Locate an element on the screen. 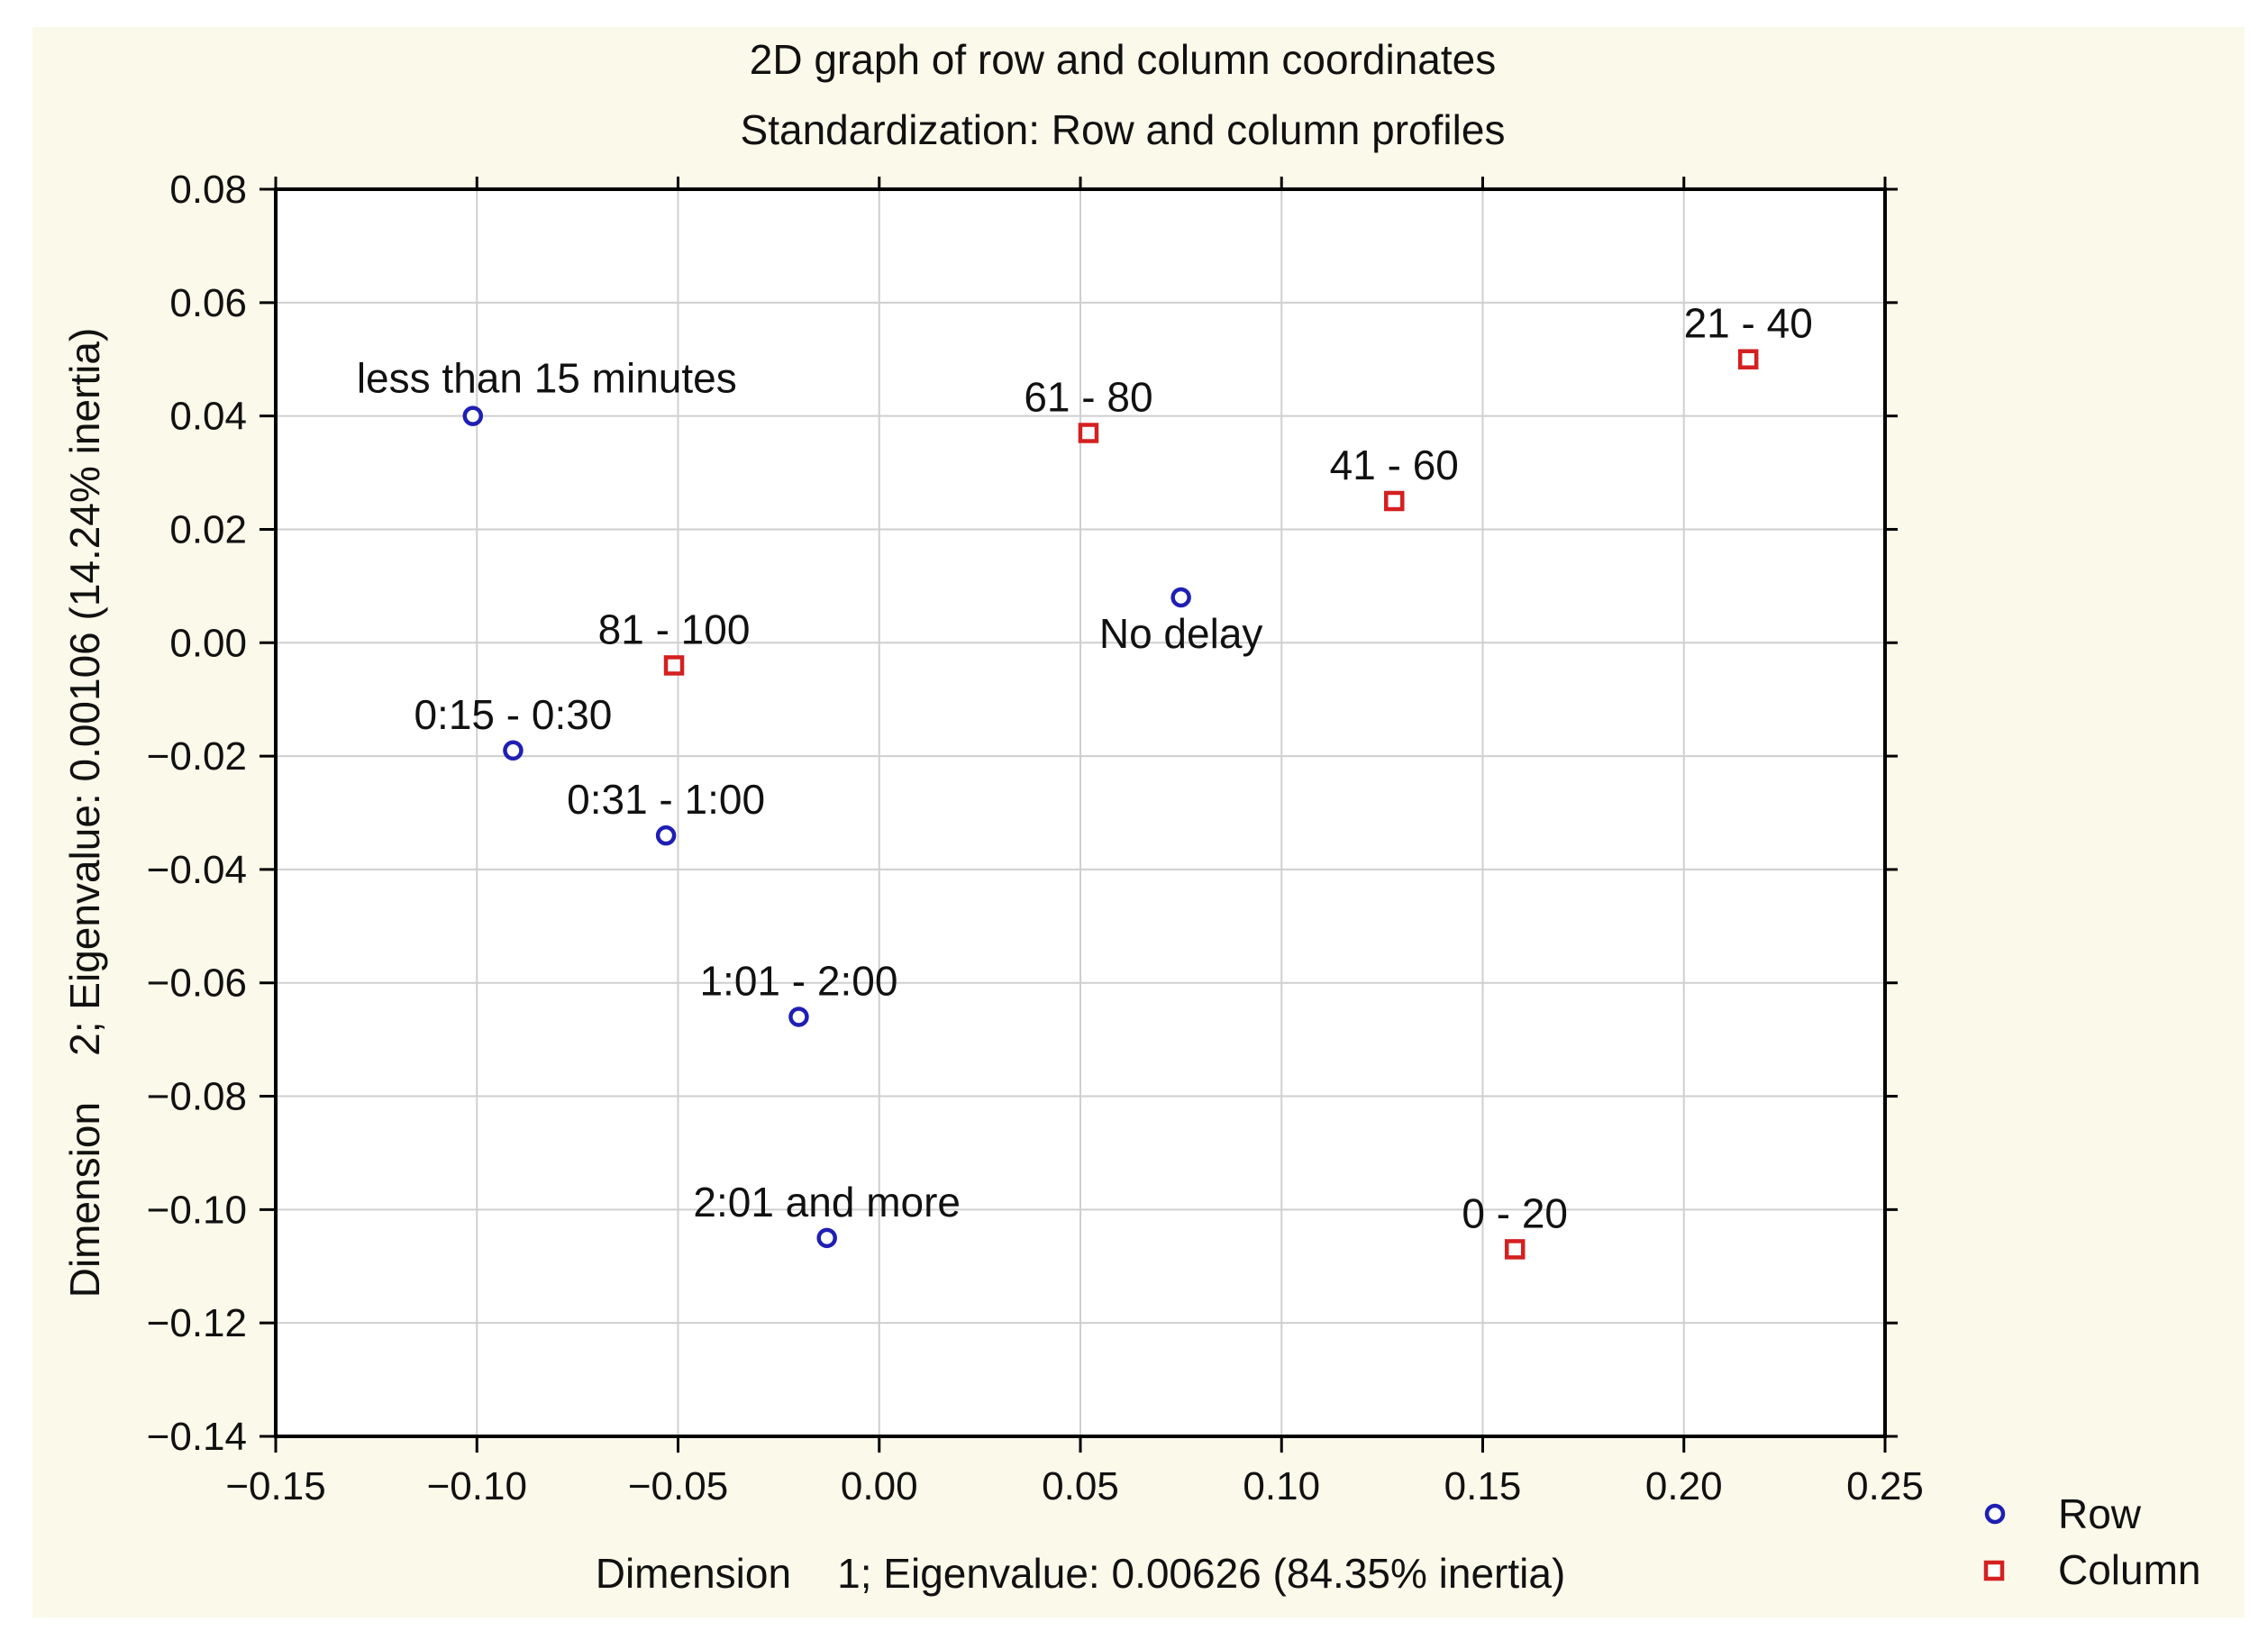 This screenshot has height=1640, width=2268. row-point-label: less than 15 minutes is located at coordinates (547, 378).